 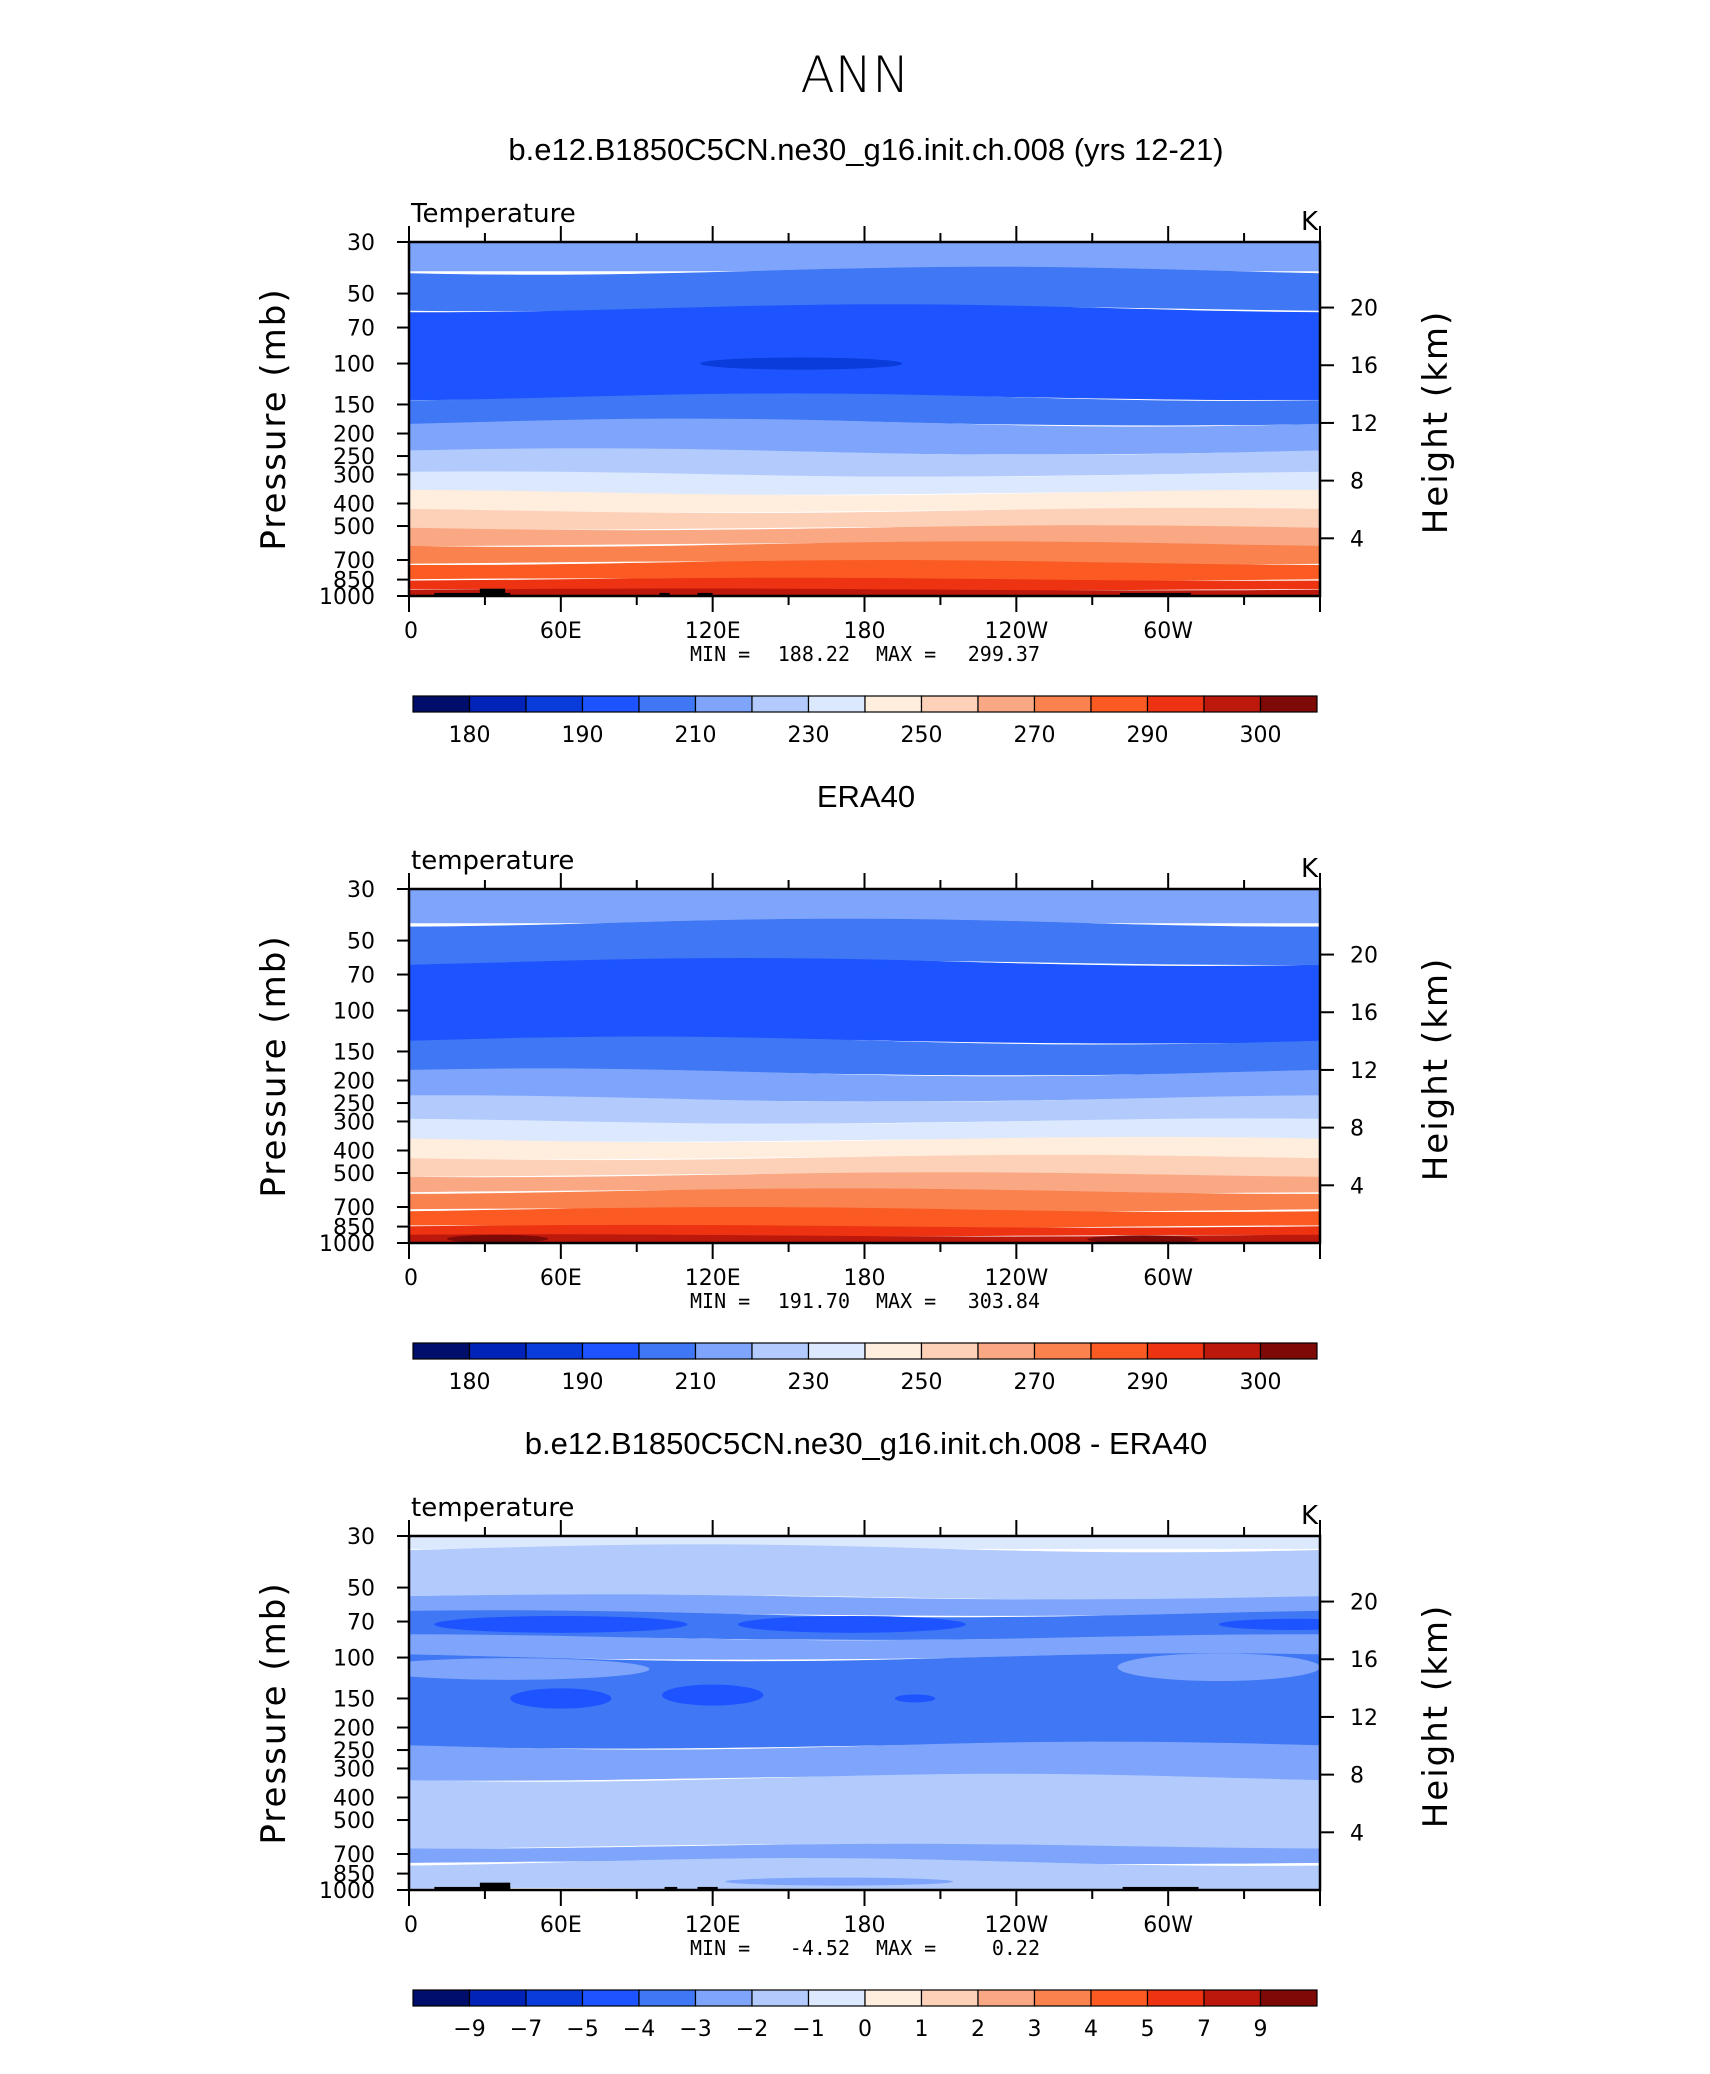 What do you see at coordinates (1004, 1301) in the screenshot?
I see `max-value: 303.84` at bounding box center [1004, 1301].